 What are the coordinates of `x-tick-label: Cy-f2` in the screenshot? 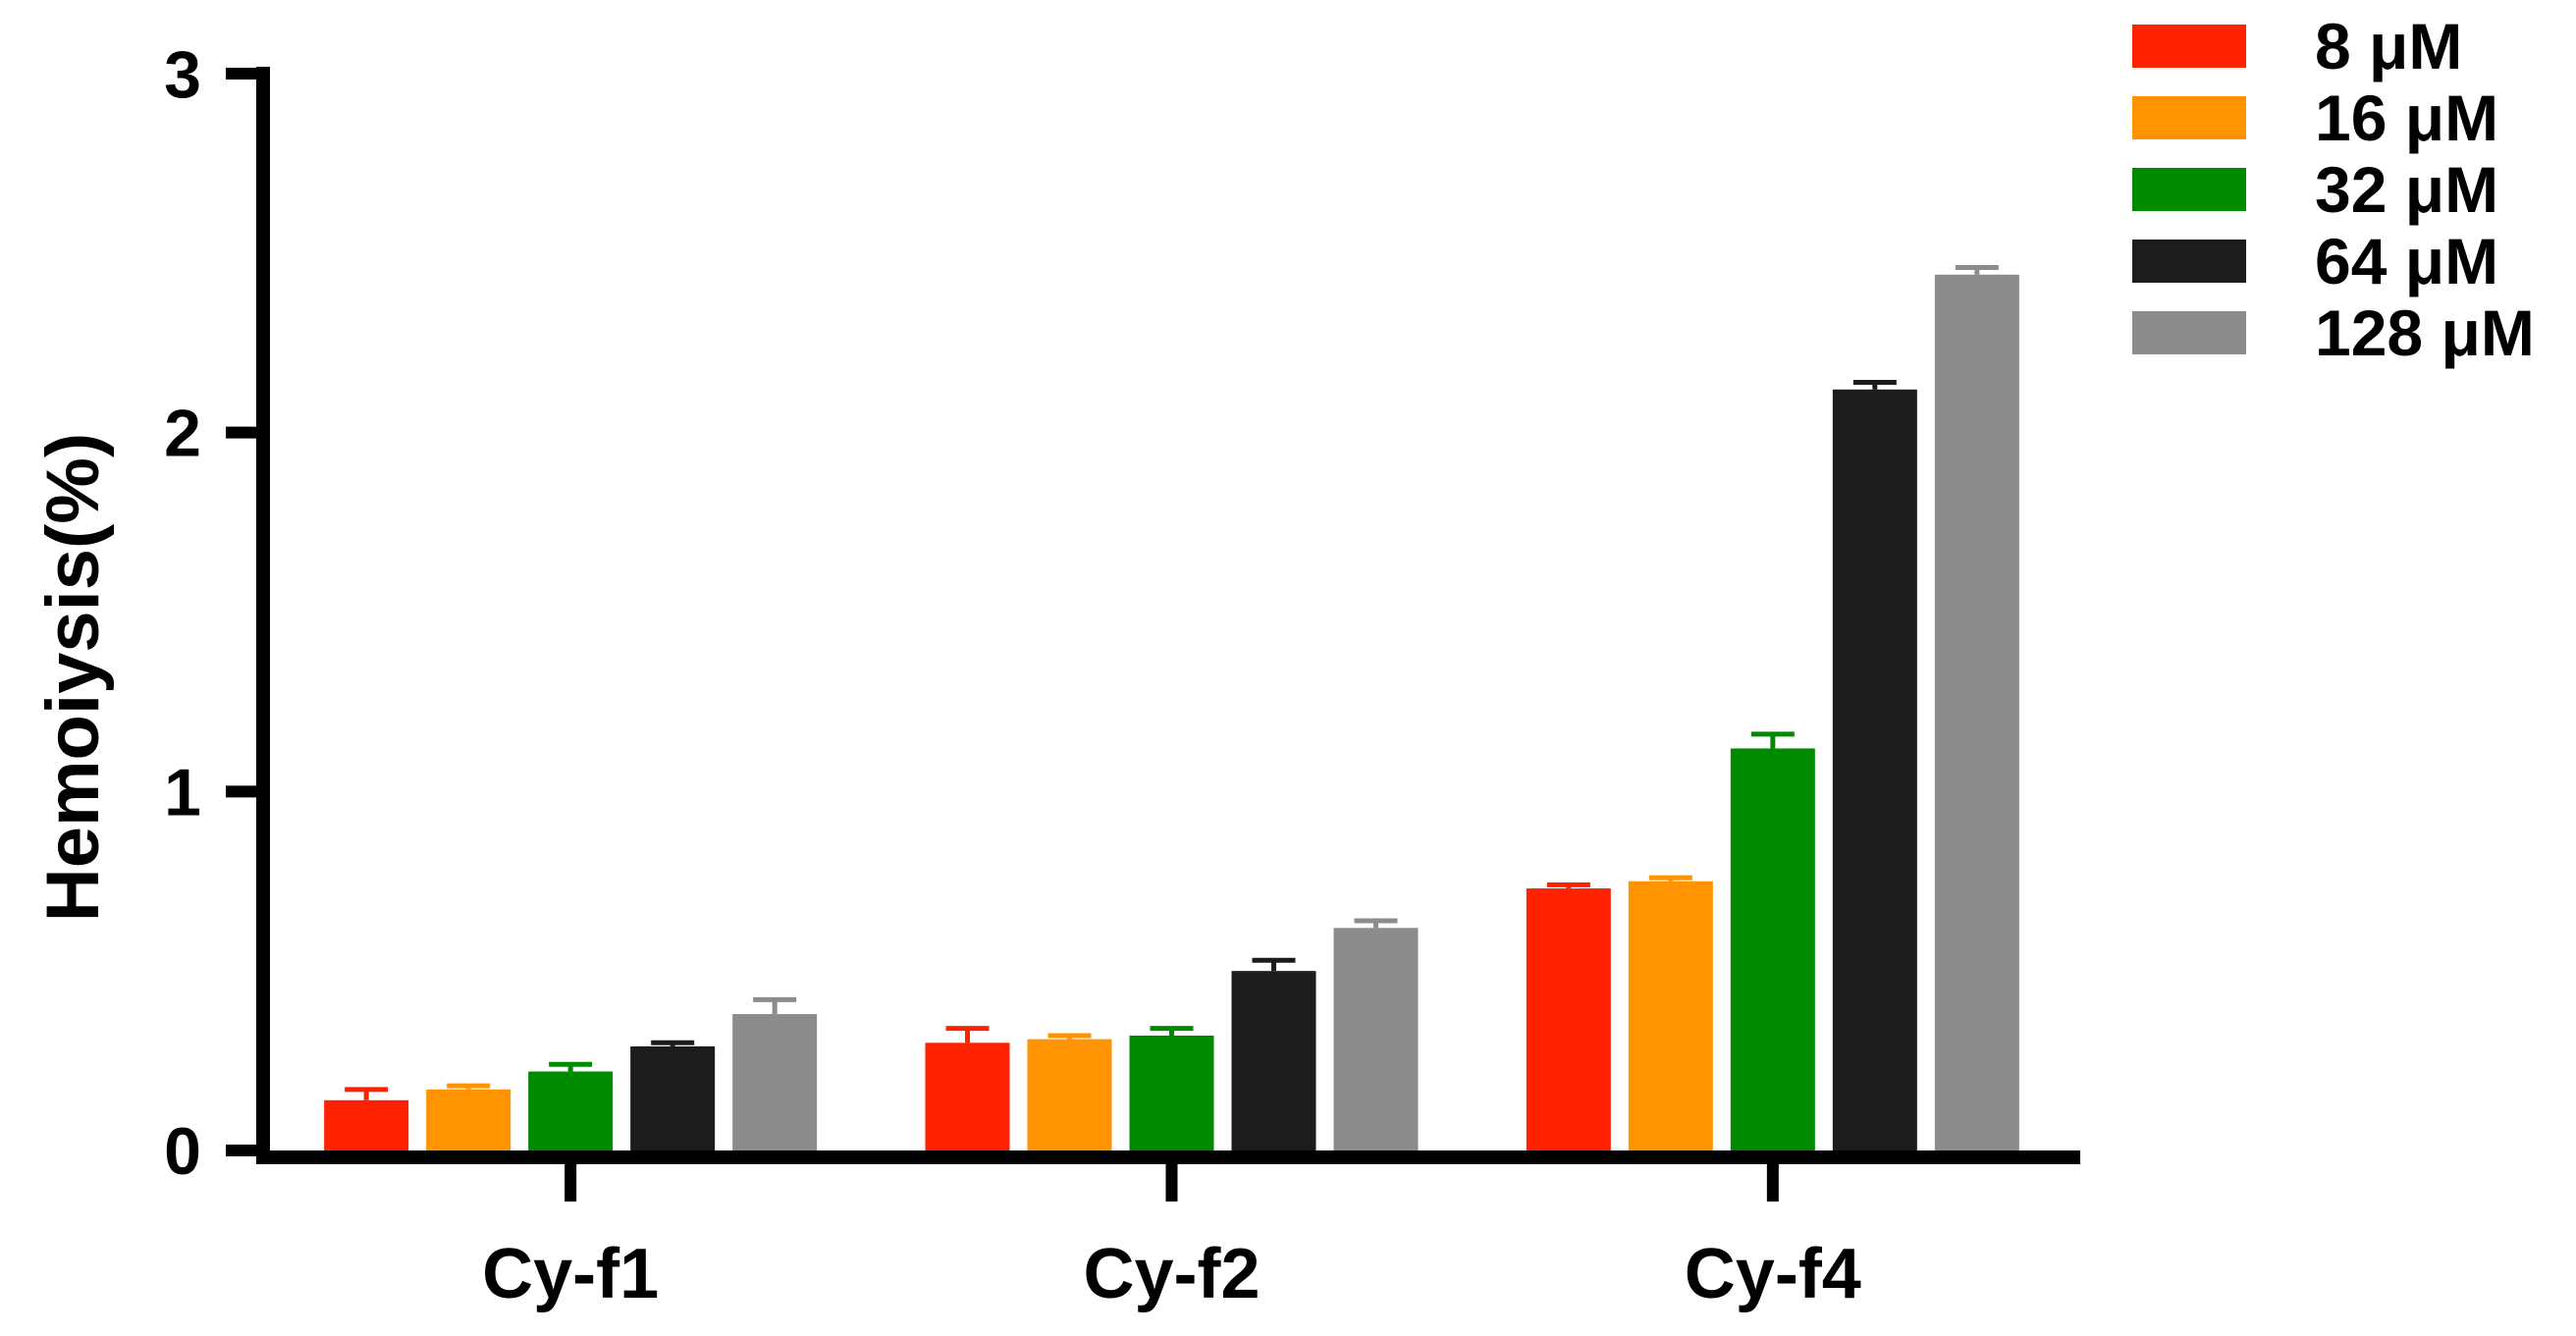 It's located at (1171, 1274).